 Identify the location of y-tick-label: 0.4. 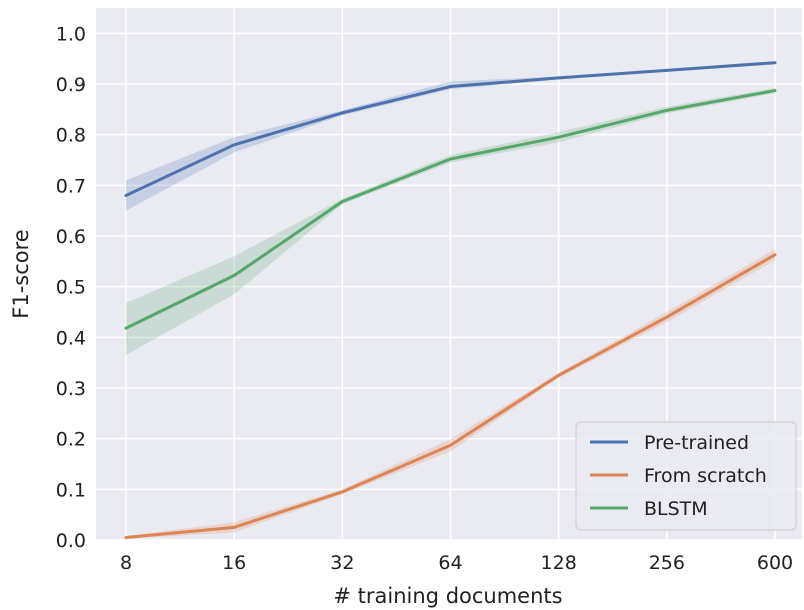
(71, 338).